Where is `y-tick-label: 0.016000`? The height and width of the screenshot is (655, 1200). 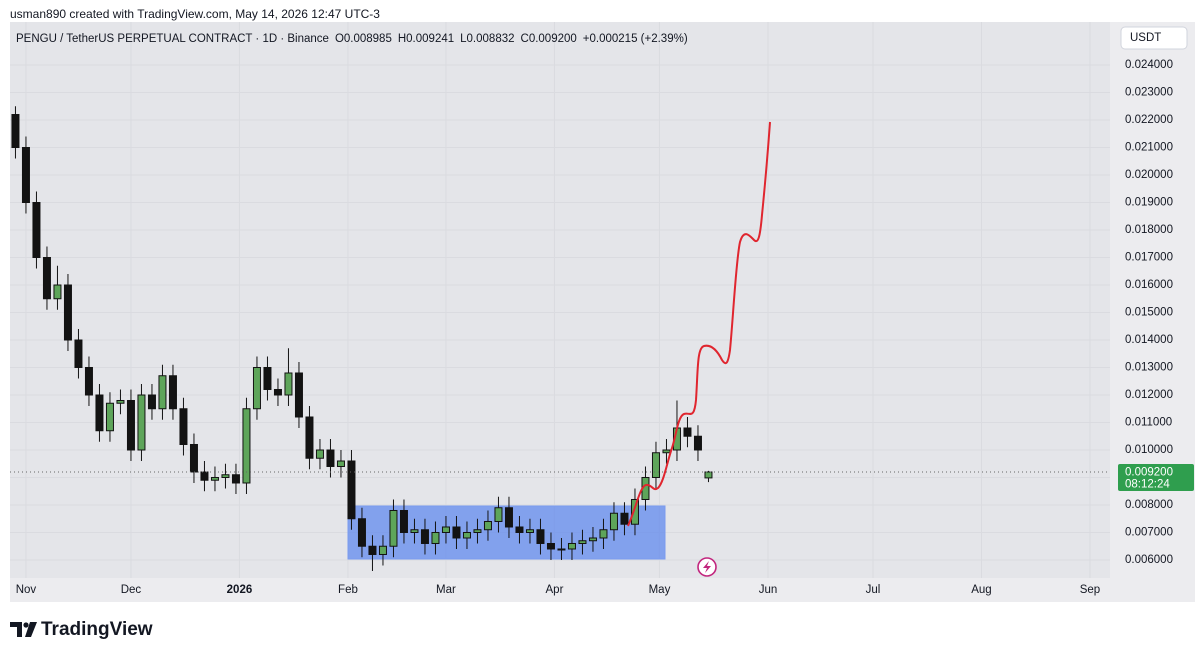
y-tick-label: 0.016000 is located at coordinates (1149, 285).